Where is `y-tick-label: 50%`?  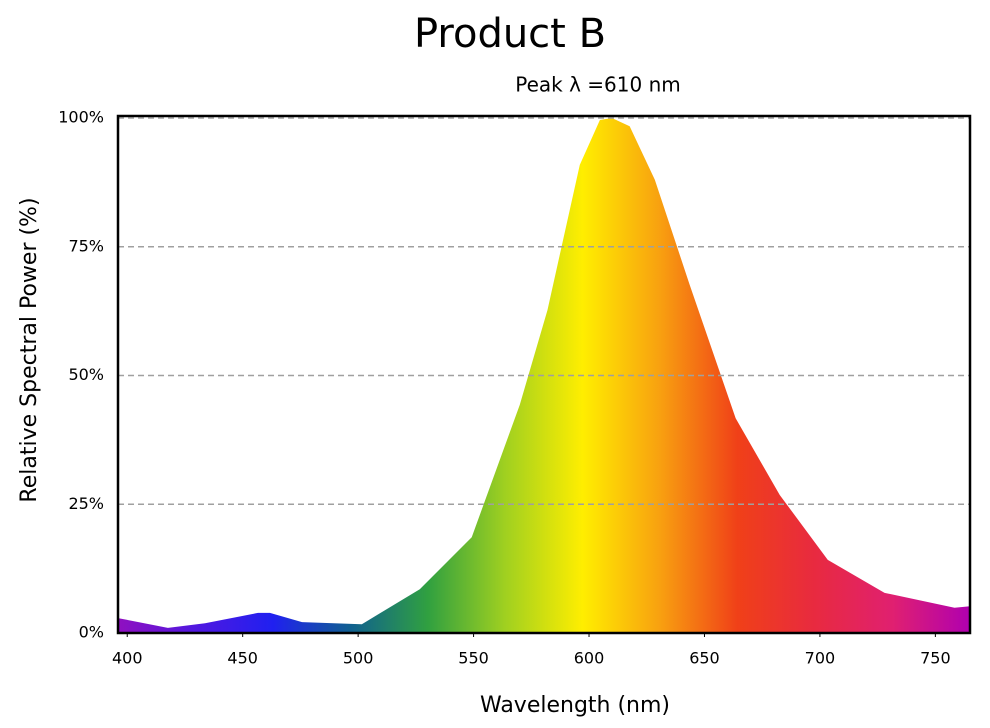
y-tick-label: 50% is located at coordinates (86, 374).